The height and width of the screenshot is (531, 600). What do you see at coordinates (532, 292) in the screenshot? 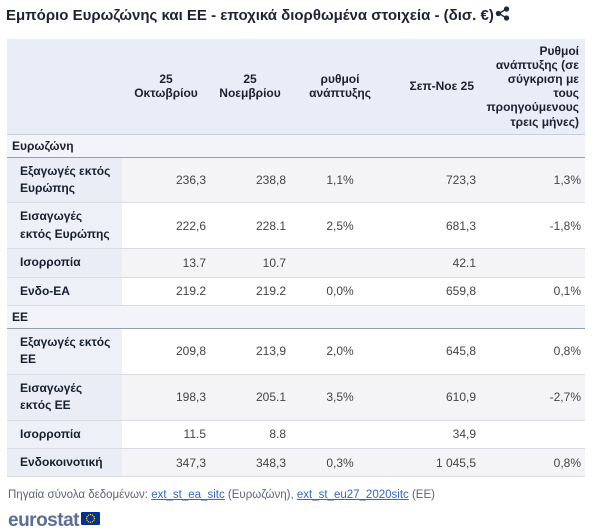
I see `cell-value: 0,1%` at bounding box center [532, 292].